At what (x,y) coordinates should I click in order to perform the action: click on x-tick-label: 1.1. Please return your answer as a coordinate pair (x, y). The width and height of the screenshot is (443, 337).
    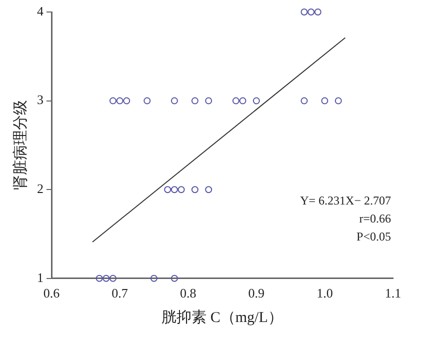
    Looking at the image, I should click on (393, 293).